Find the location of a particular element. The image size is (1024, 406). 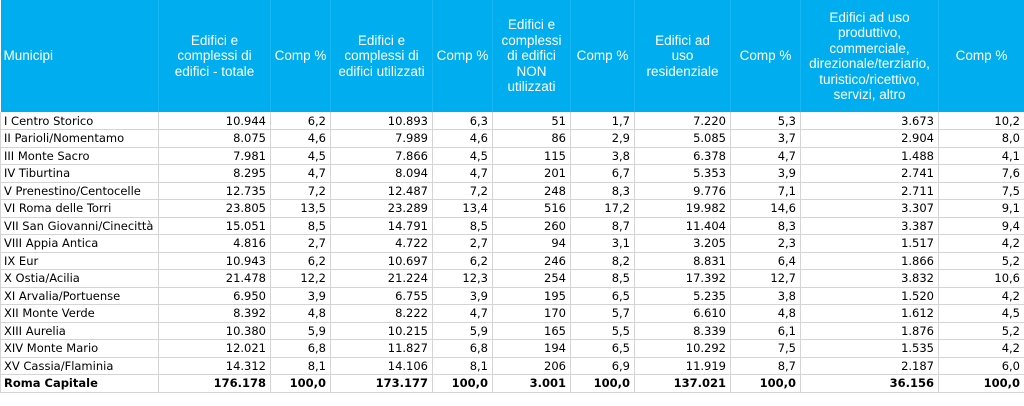

municipio-name-cell: XIV Monte Mario is located at coordinates (79, 348).